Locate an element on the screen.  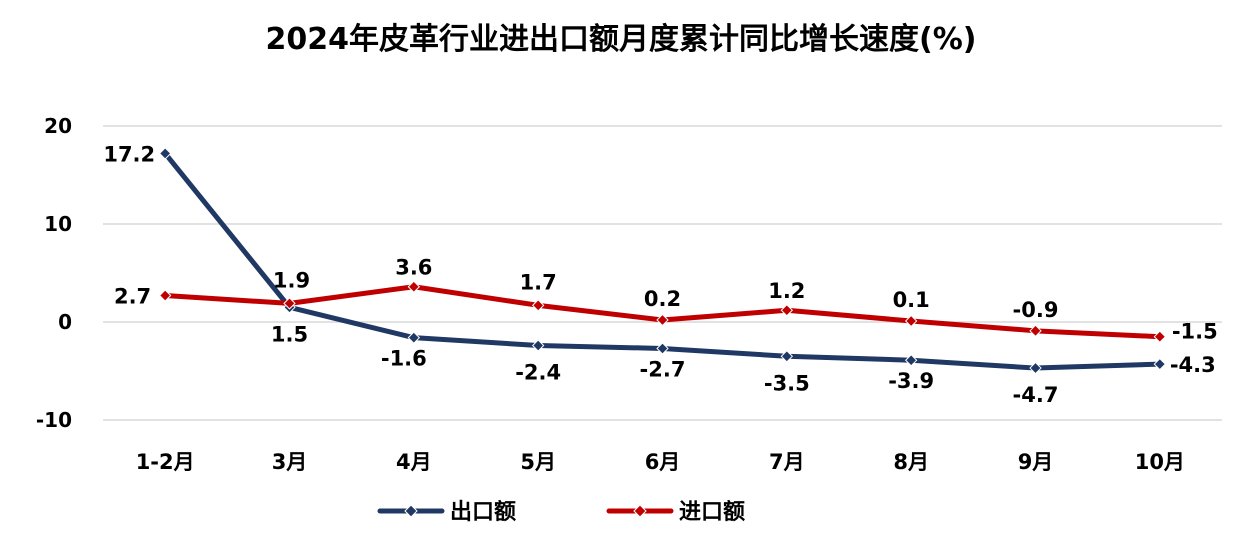
data-label: 1.5 is located at coordinates (289, 334).